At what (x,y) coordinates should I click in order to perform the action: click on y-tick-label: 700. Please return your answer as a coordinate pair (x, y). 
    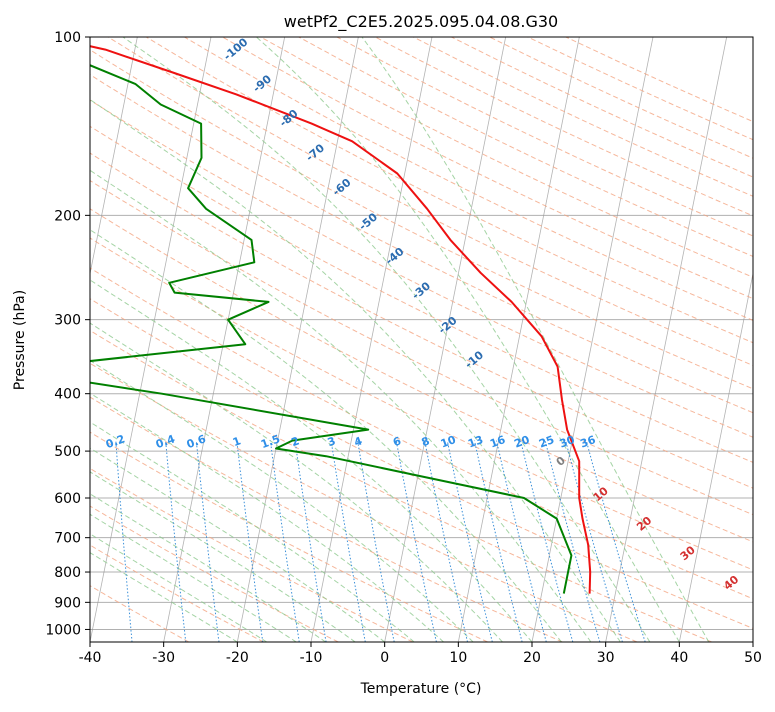
    Looking at the image, I should click on (67, 539).